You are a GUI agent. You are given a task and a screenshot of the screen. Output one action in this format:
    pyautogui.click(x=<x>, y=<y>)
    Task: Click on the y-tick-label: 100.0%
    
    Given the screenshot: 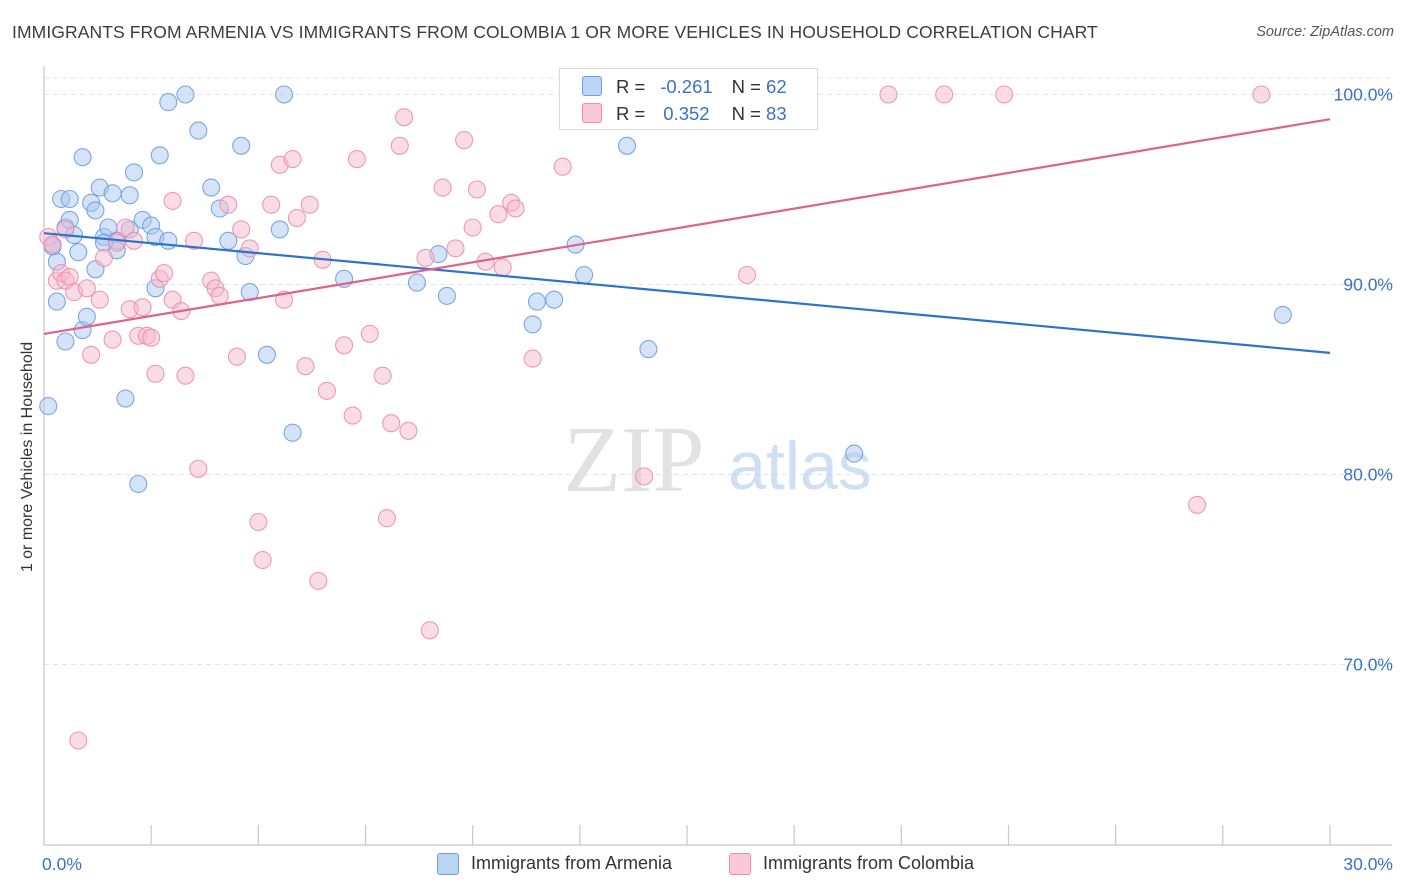 What is the action you would take?
    pyautogui.click(x=1363, y=95)
    